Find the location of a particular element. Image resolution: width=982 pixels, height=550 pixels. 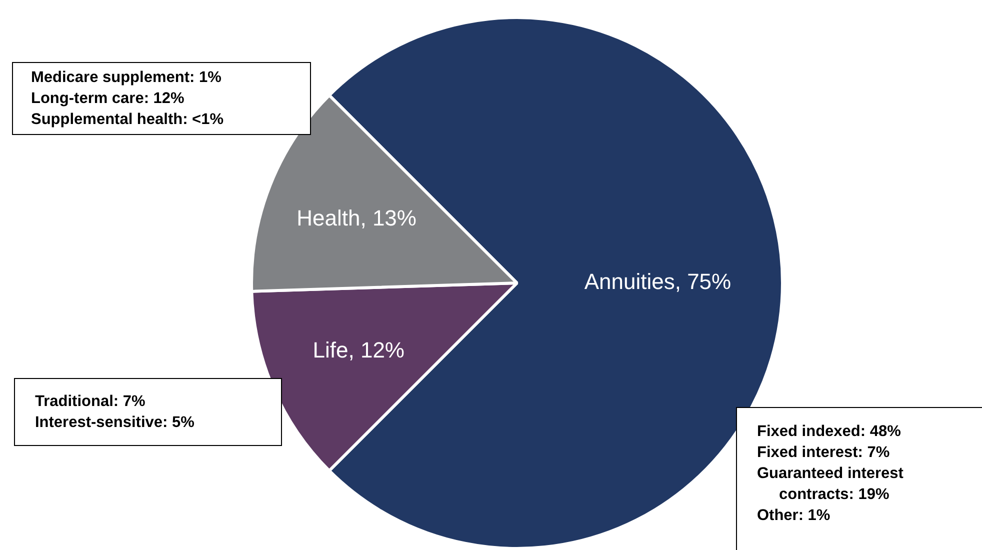

text: Traditional: 7% Interest-sensitive: 5% is located at coordinates (115, 412).